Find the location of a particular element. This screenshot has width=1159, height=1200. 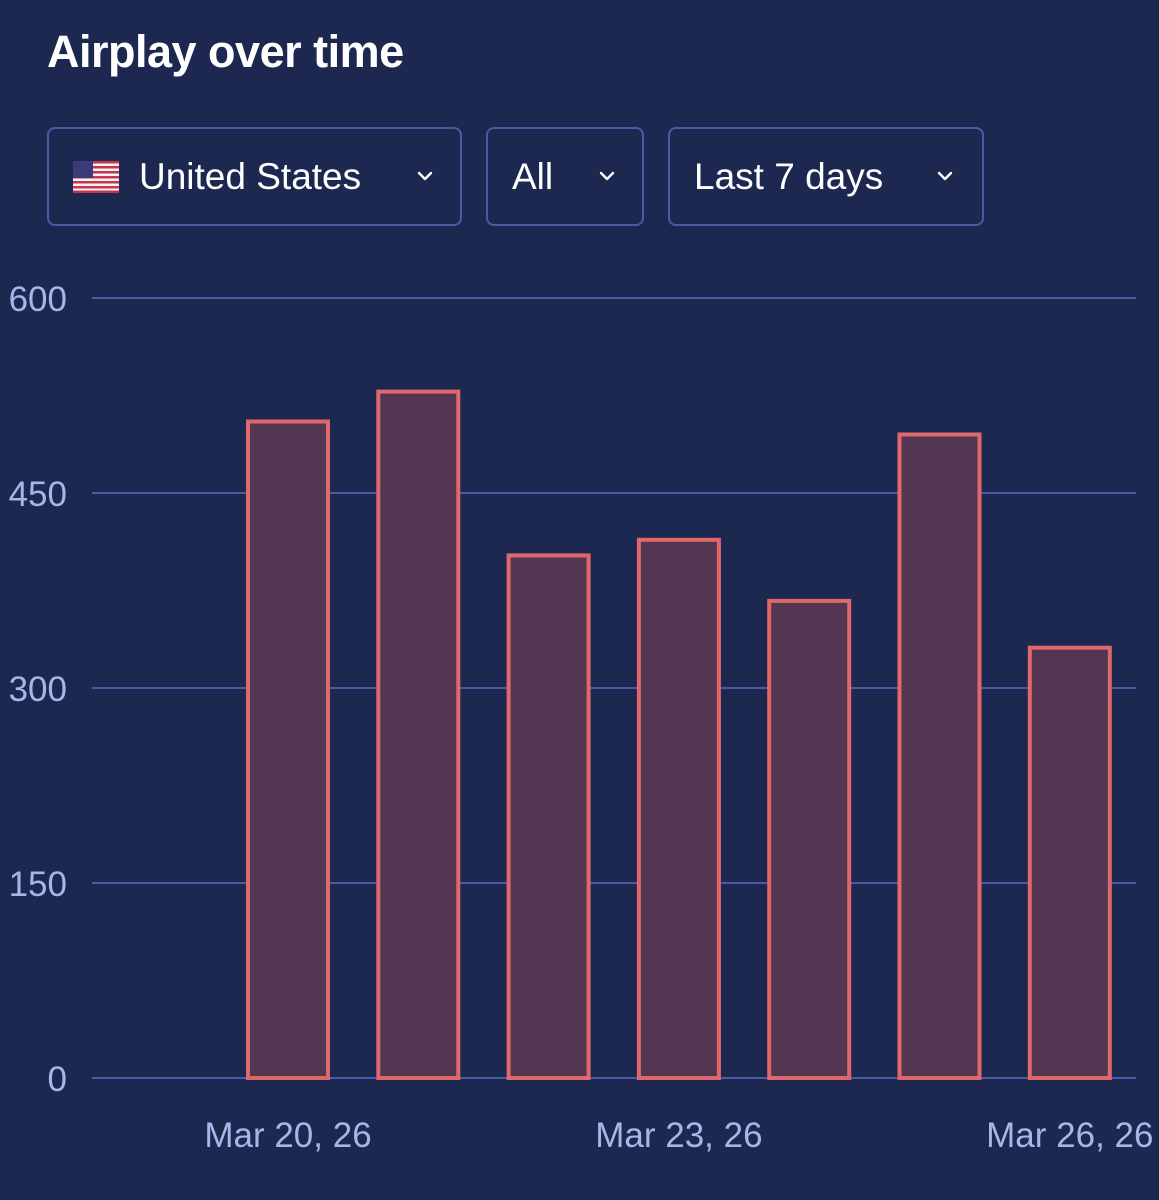

x-tick-label: Mar 26, 26 is located at coordinates (1069, 1135).